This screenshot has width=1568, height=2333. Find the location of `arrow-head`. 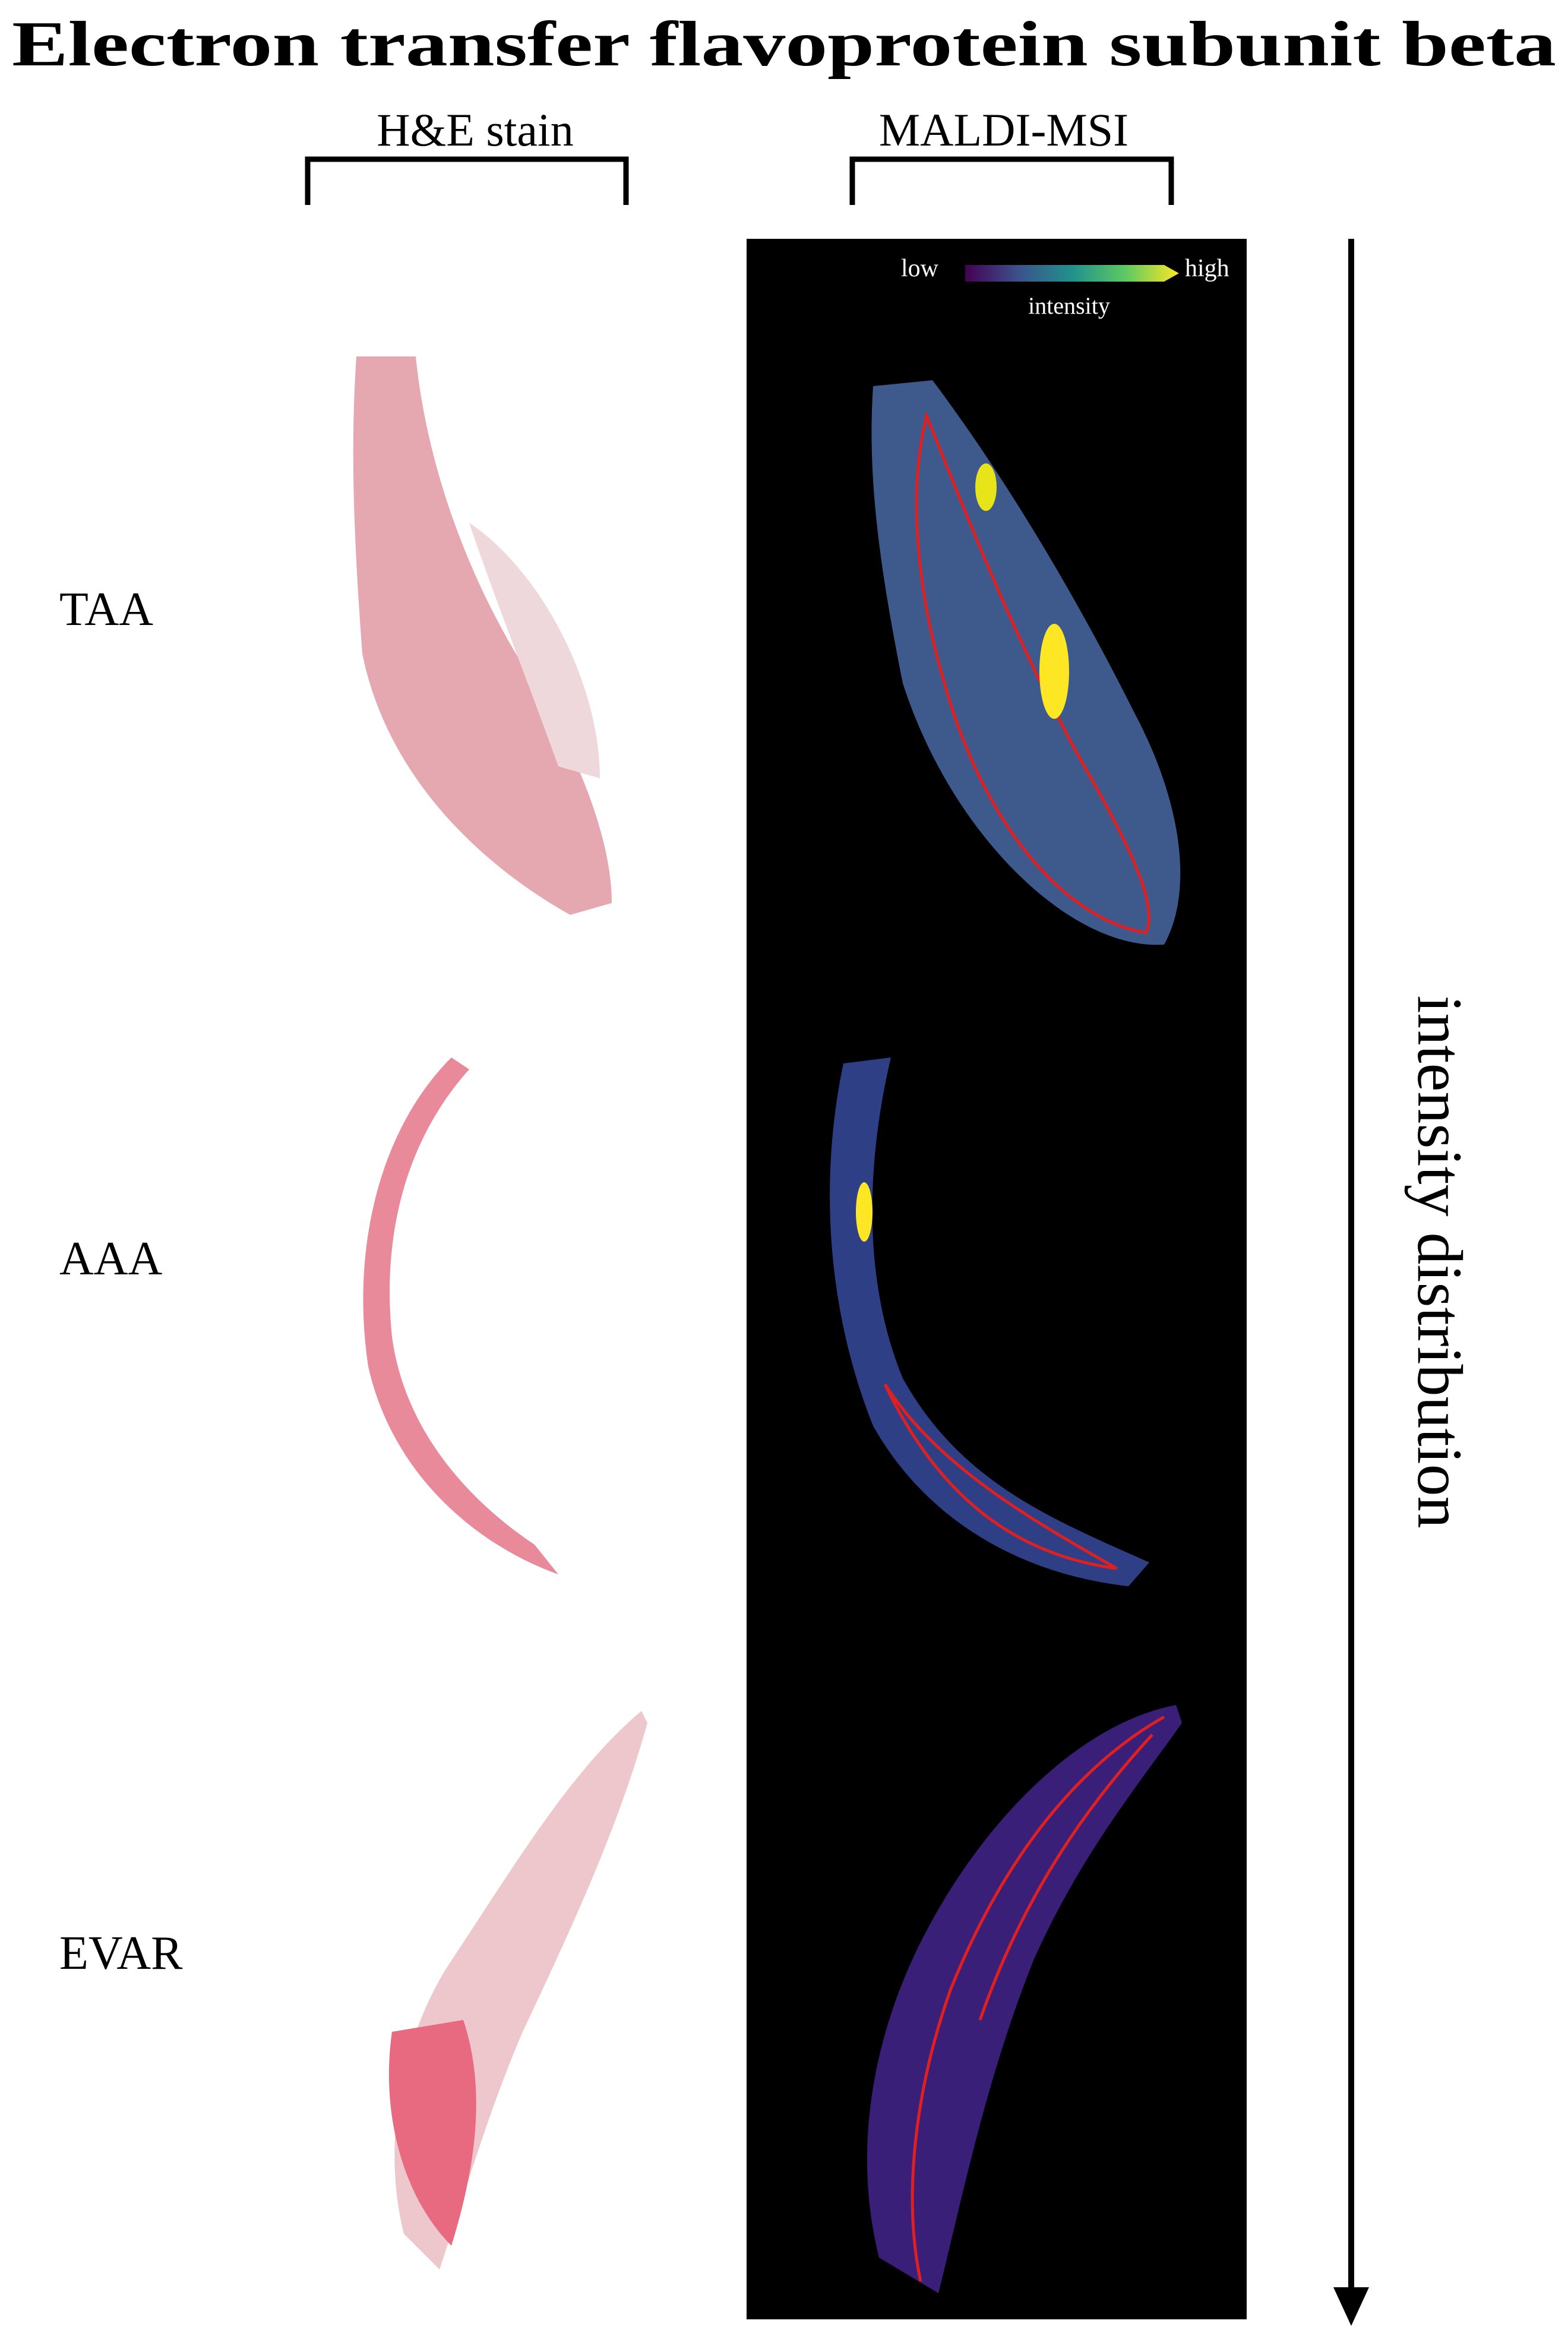

arrow-head is located at coordinates (1351, 2306).